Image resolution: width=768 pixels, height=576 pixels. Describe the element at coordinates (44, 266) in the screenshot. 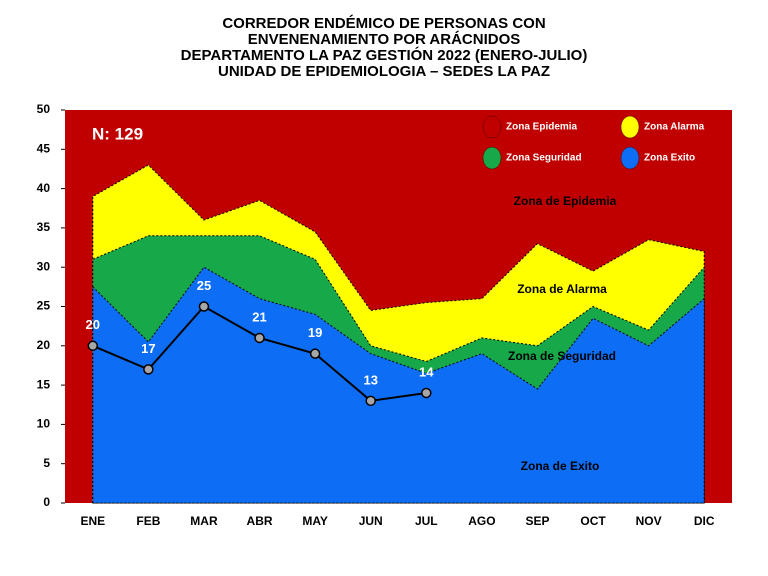

I see `y-tick-label: 30` at that location.